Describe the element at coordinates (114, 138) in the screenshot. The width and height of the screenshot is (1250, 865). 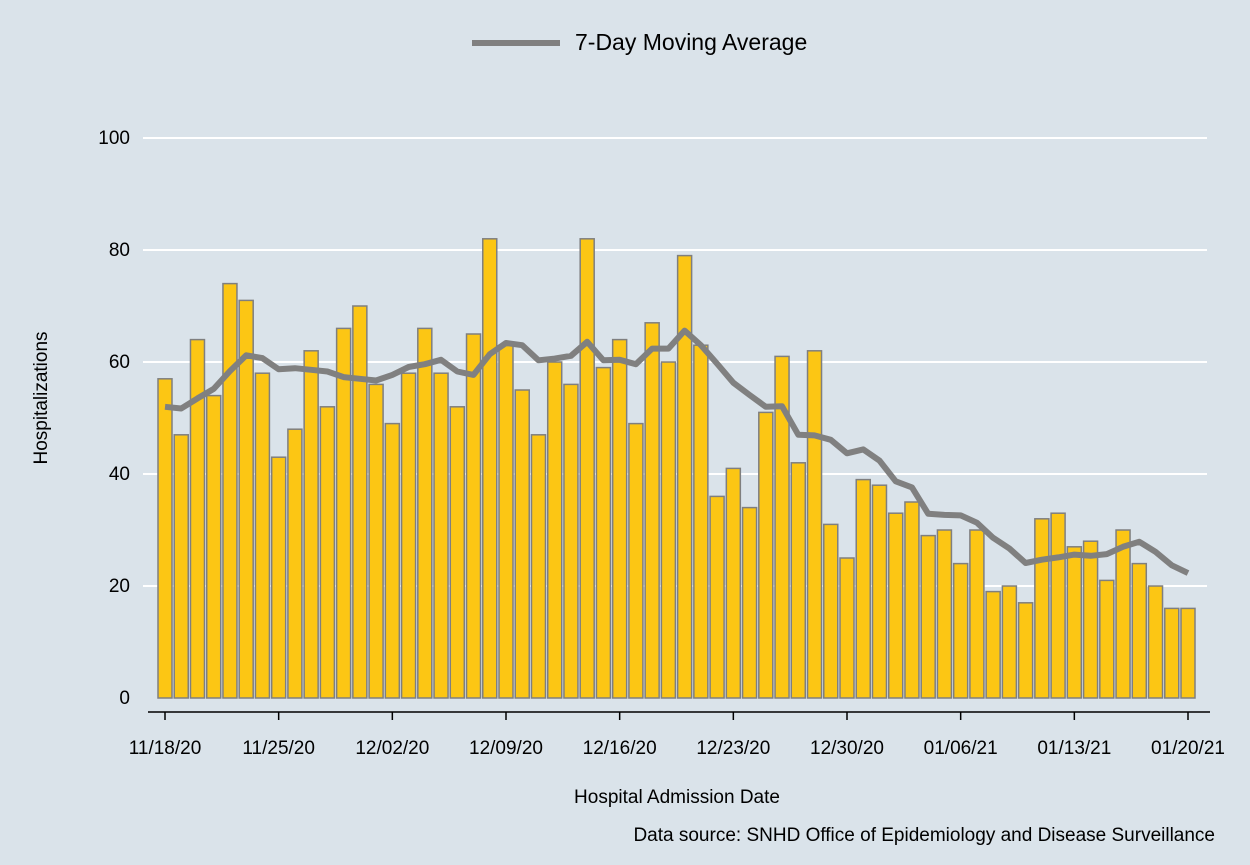
I see `y-tick-label: 100` at that location.